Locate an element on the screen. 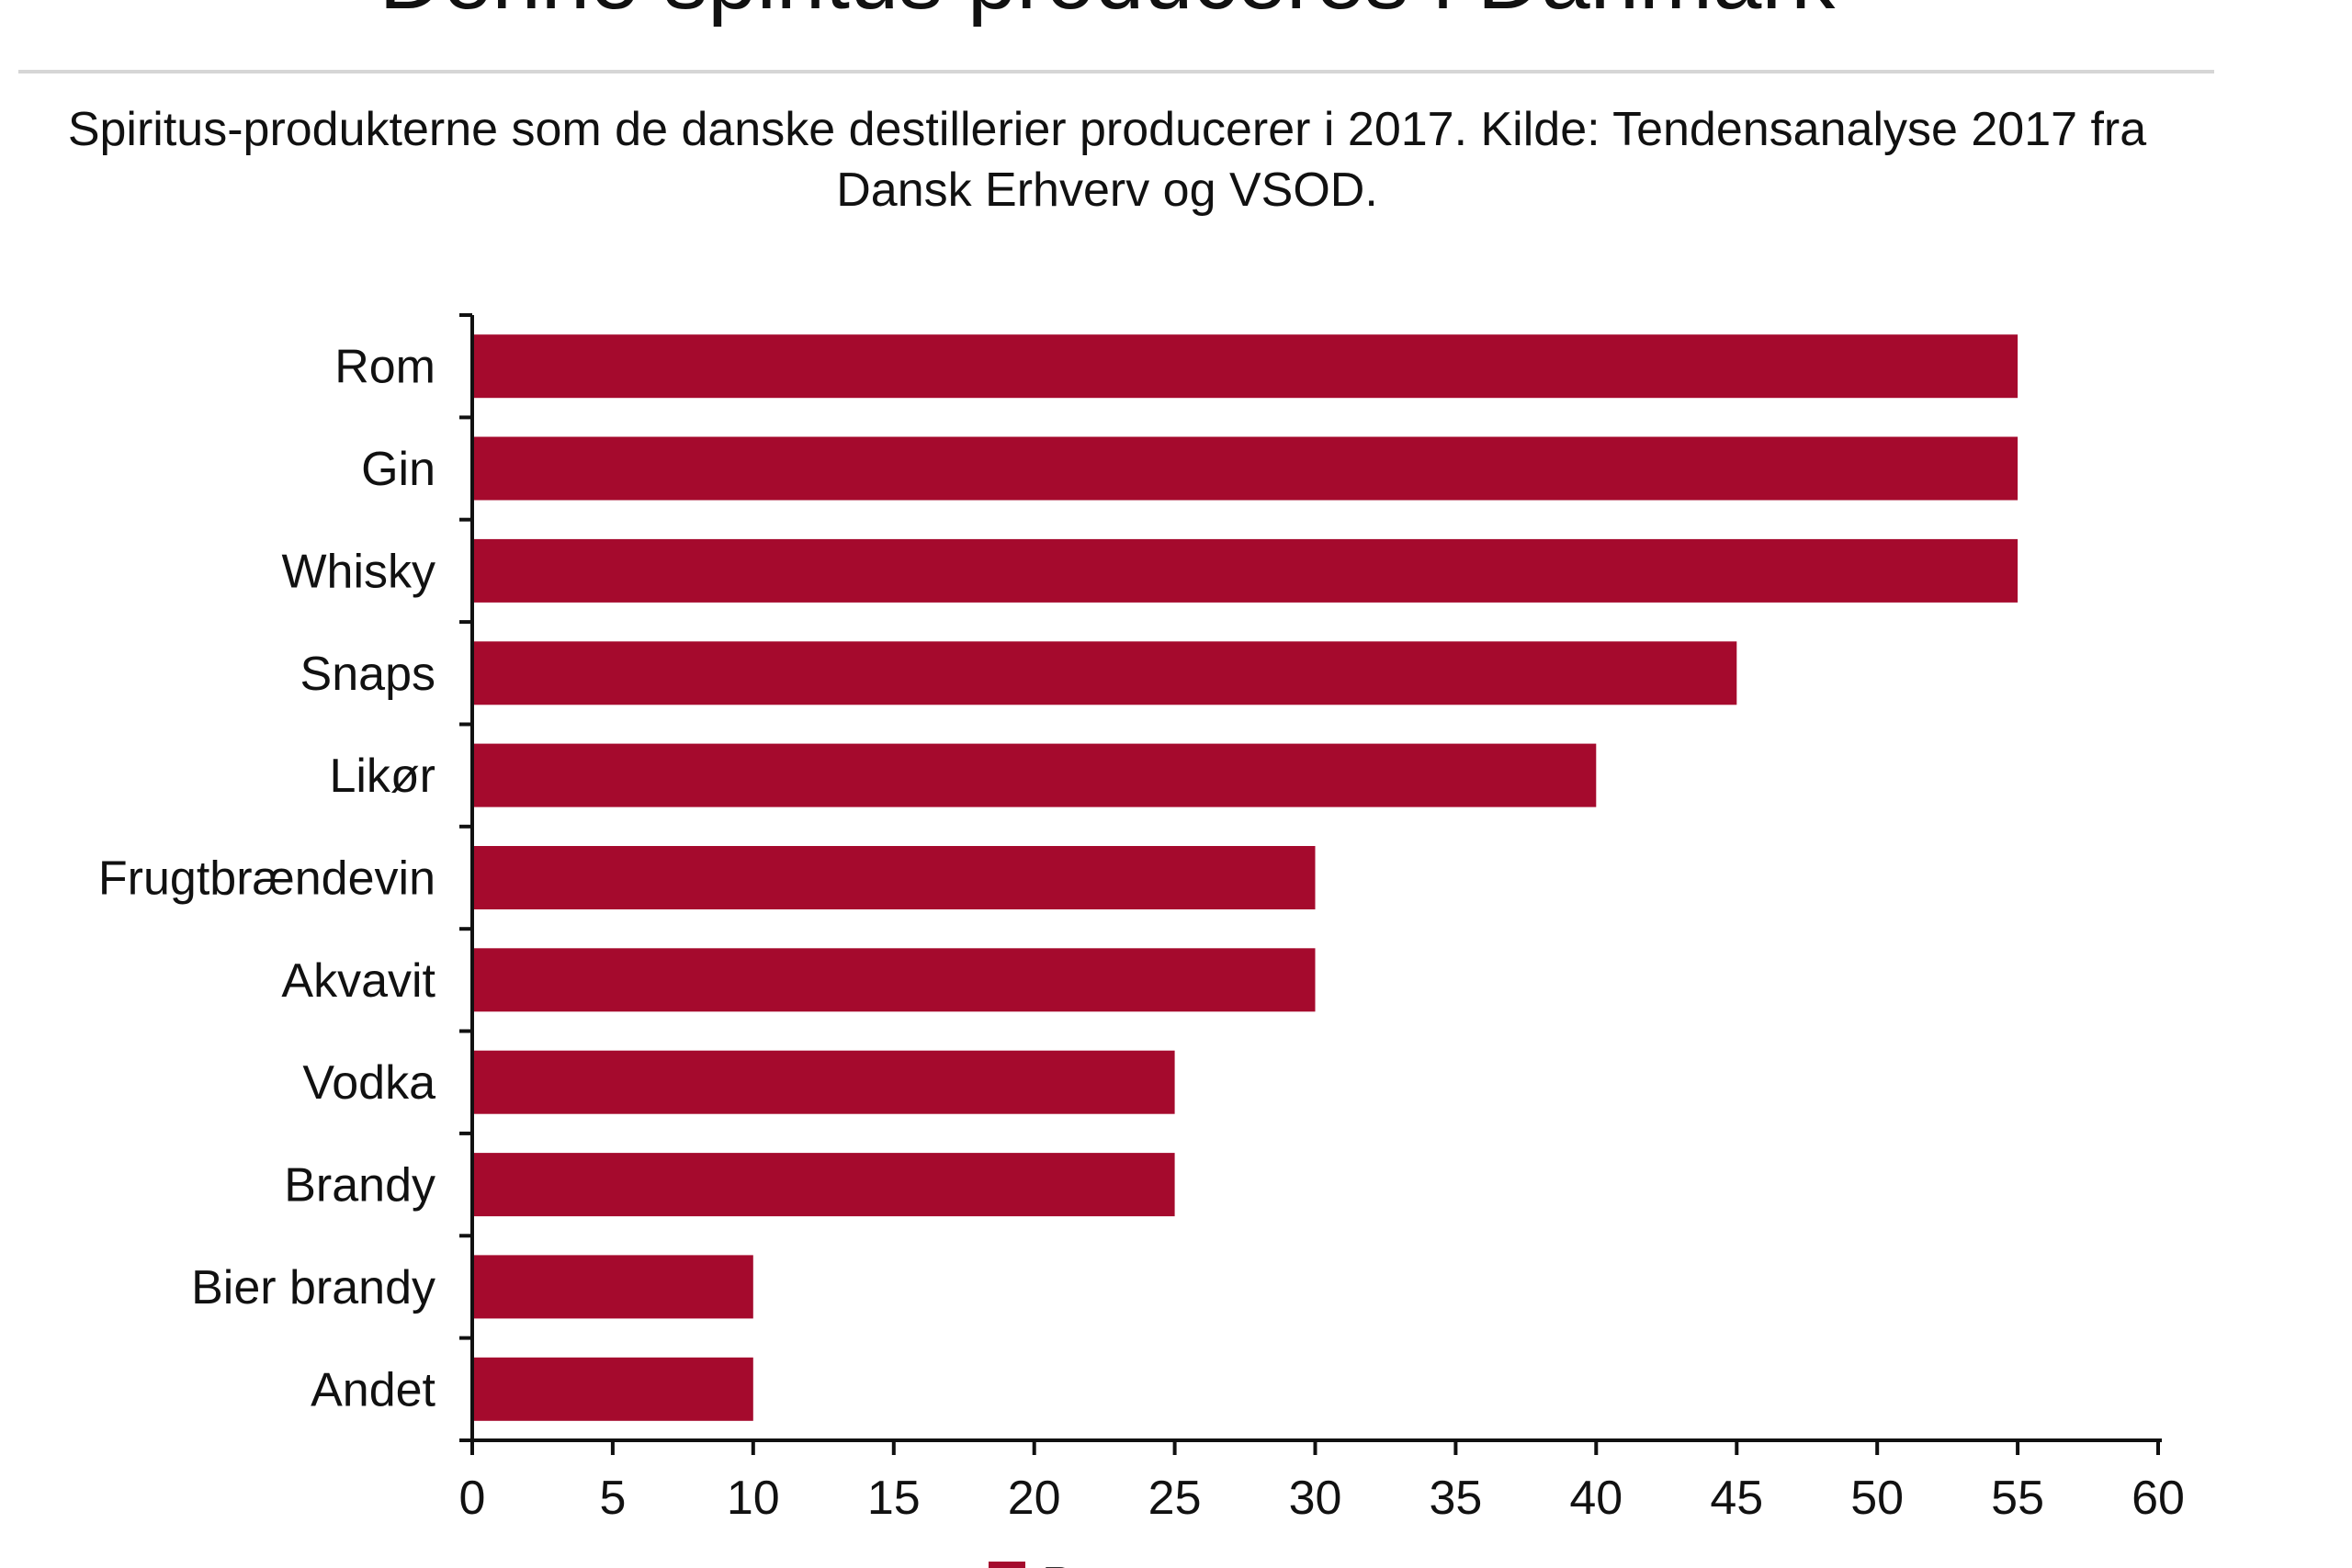 The image size is (2352, 1568). x-tick-label-3: 15 is located at coordinates (894, 1498).